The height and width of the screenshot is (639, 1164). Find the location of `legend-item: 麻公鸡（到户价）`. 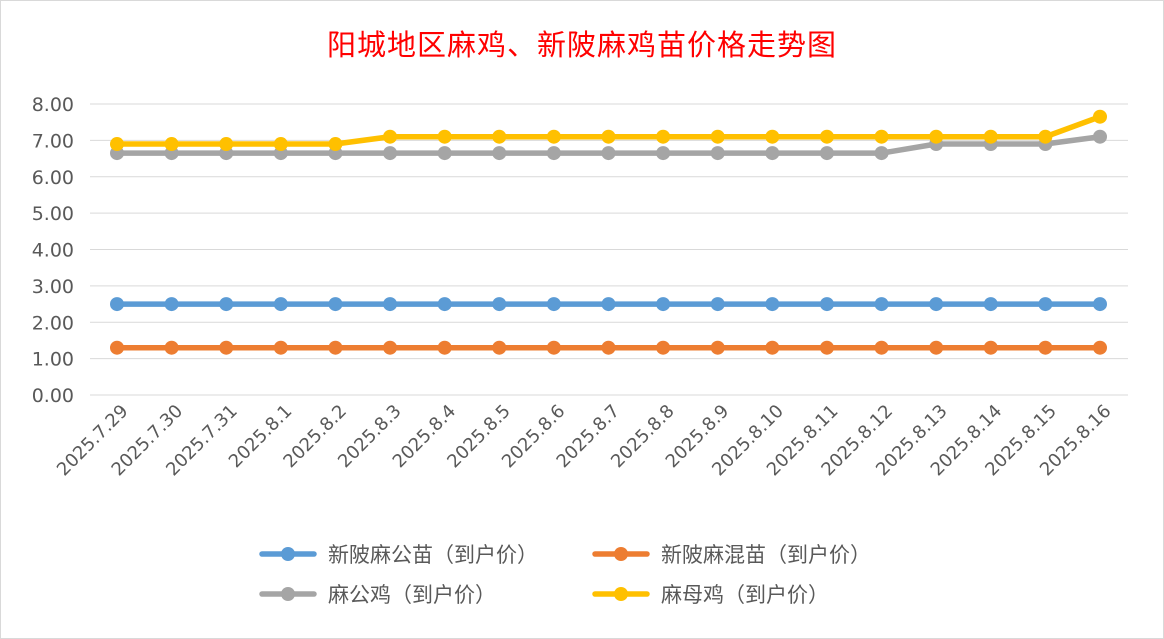

legend-item: 麻公鸡（到户价） is located at coordinates (377, 595).